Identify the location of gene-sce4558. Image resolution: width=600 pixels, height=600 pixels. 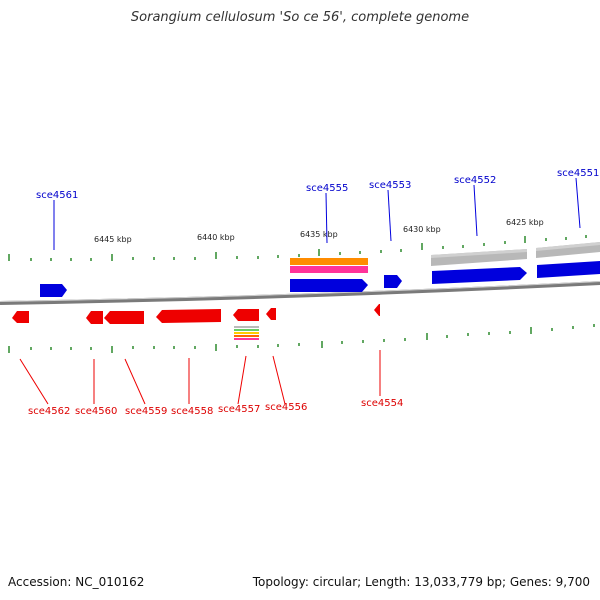
(188, 316).